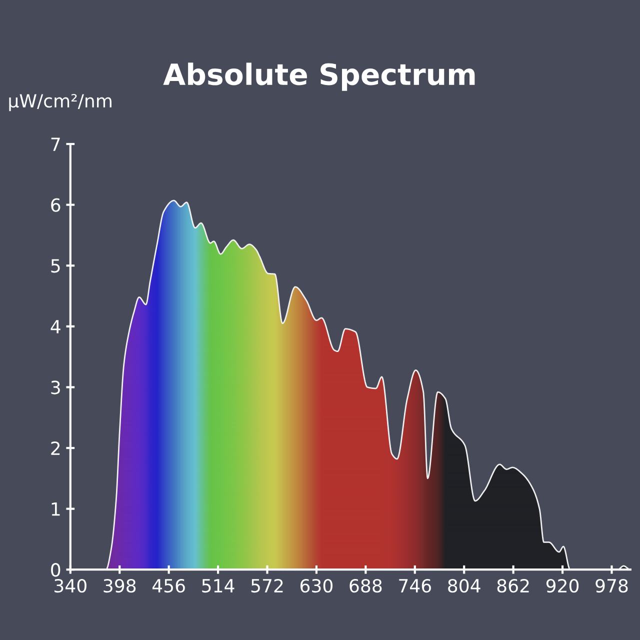  I want to click on x-tick-label: 456, so click(168, 585).